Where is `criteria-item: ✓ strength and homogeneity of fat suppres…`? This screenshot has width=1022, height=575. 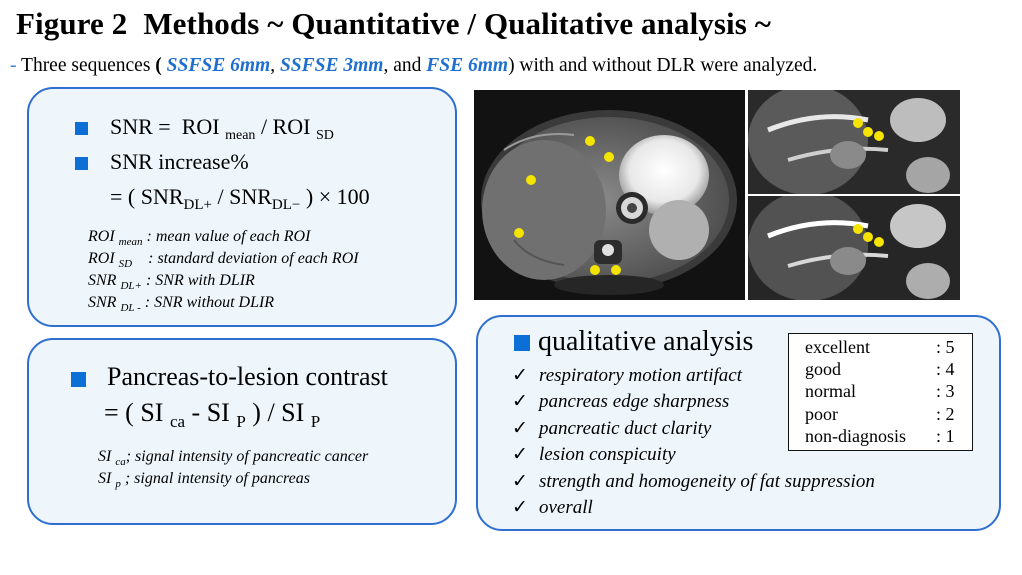 criteria-item: ✓ strength and homogeneity of fat suppres… is located at coordinates (693, 481).